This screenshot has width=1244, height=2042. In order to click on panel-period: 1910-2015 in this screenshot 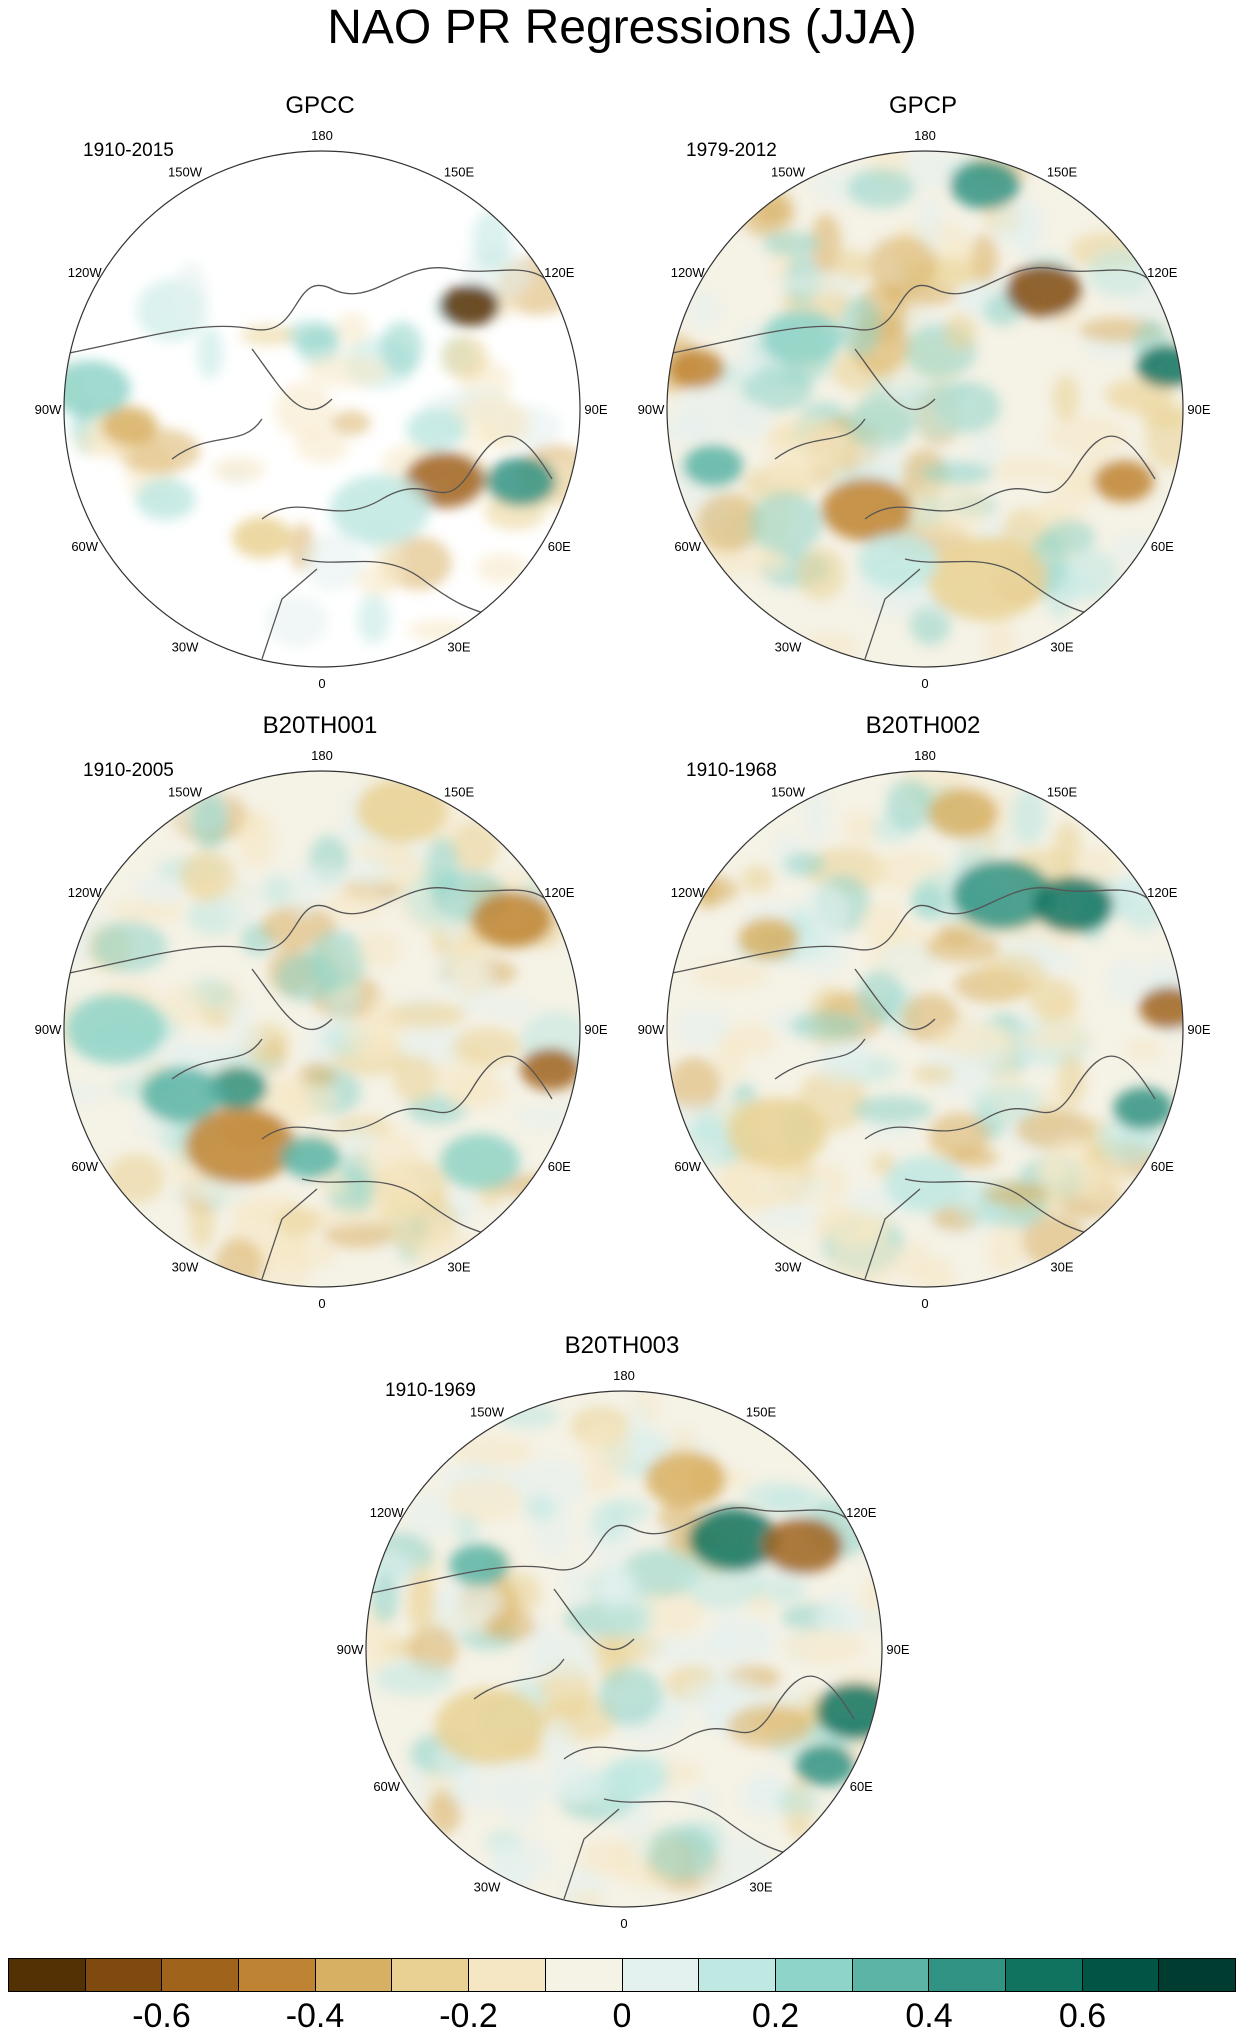, I will do `click(128, 150)`.